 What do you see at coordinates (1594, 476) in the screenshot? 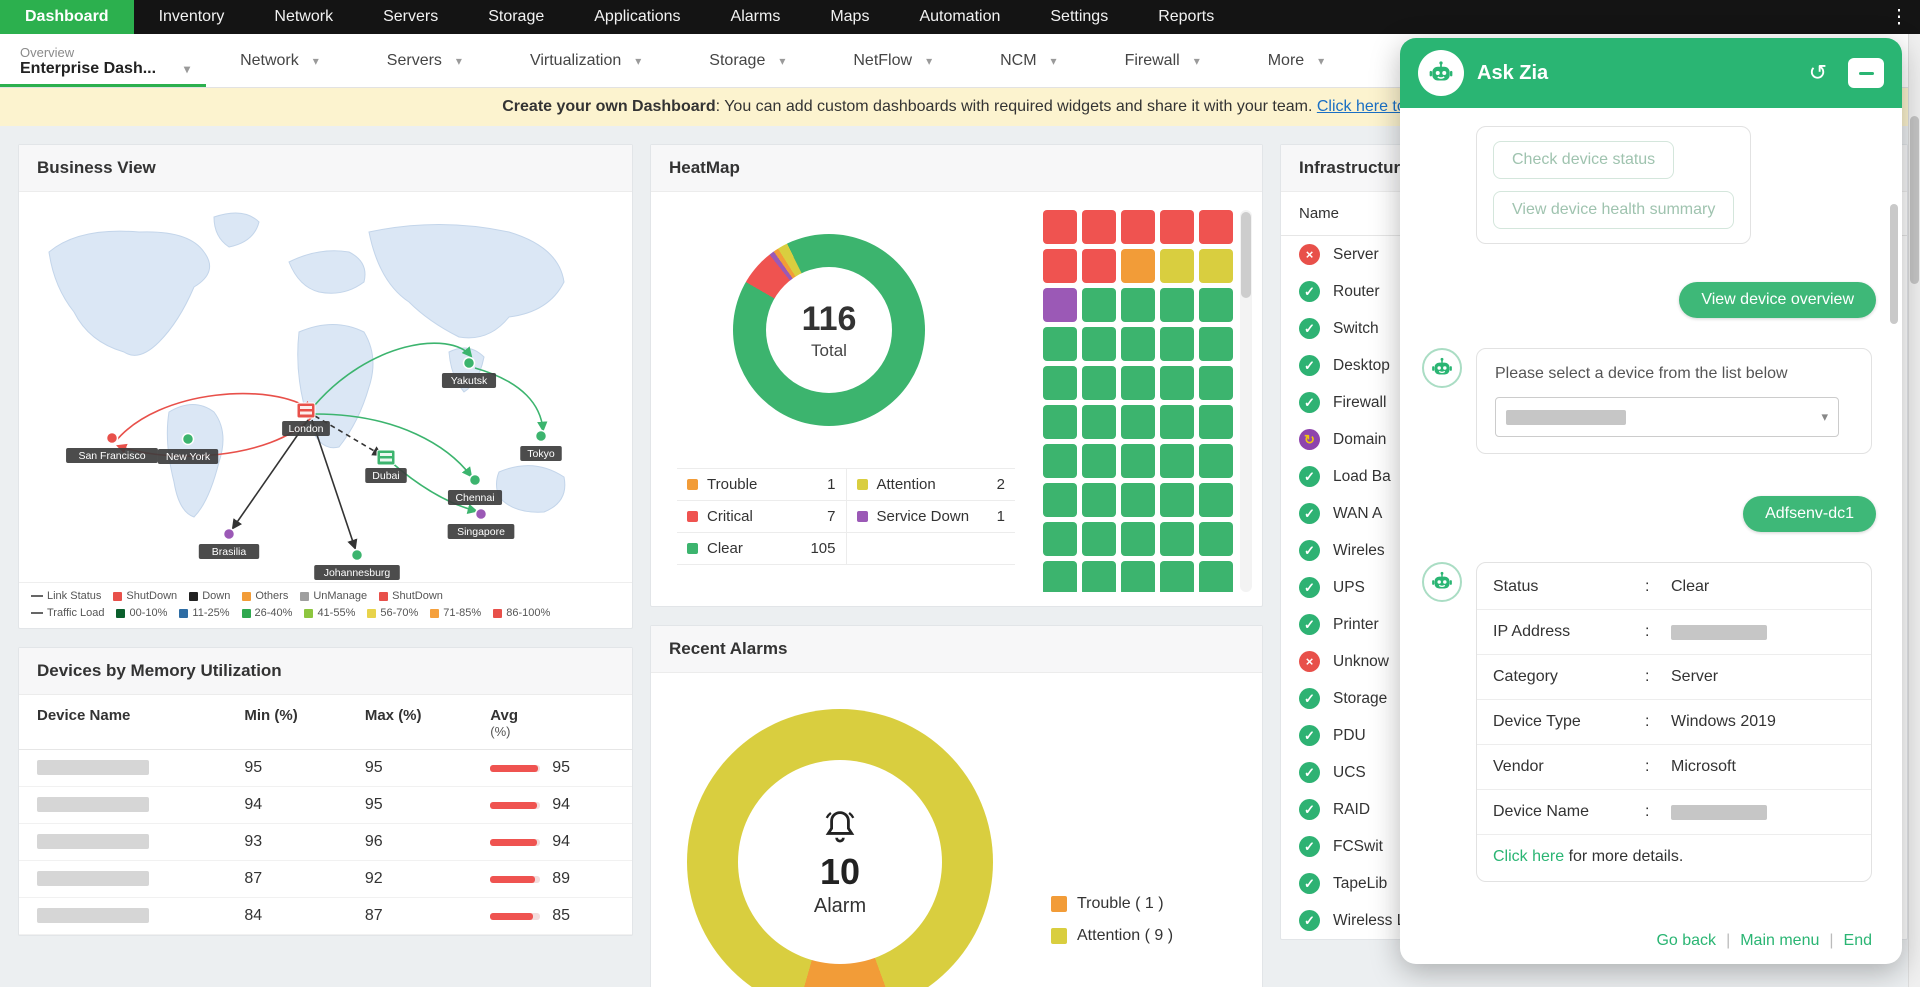
I see `infra-row-load-ba: ✓ Load Ba` at bounding box center [1594, 476].